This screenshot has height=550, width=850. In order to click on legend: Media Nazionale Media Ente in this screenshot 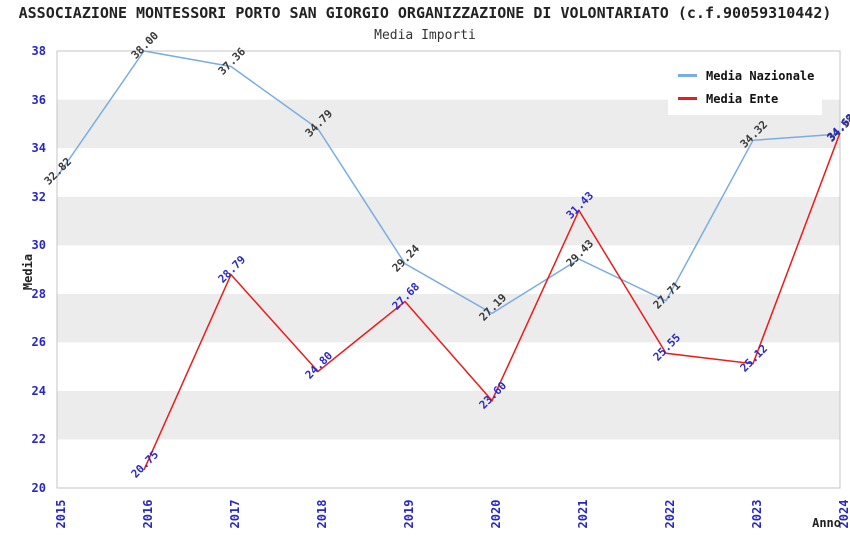, I will do `click(745, 87)`.